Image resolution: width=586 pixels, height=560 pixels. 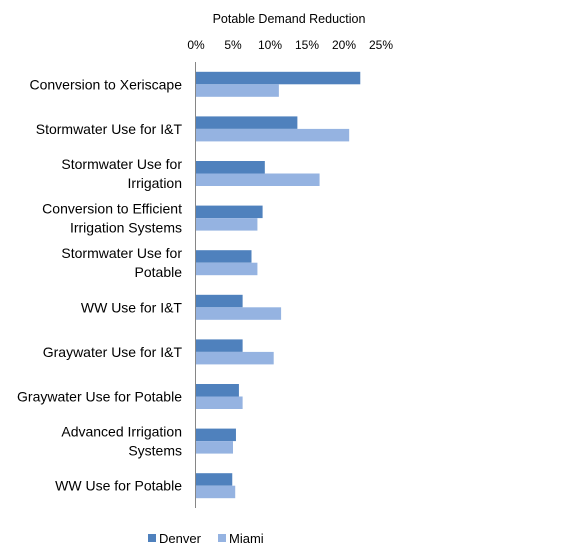 What do you see at coordinates (381, 45) in the screenshot?
I see `x-tick-label: 25%` at bounding box center [381, 45].